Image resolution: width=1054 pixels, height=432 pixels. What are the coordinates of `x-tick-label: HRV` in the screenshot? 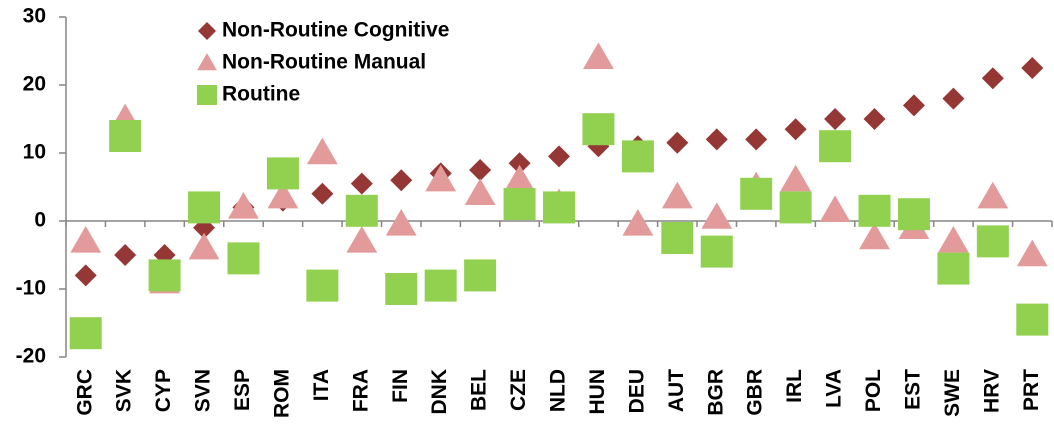 It's located at (991, 391).